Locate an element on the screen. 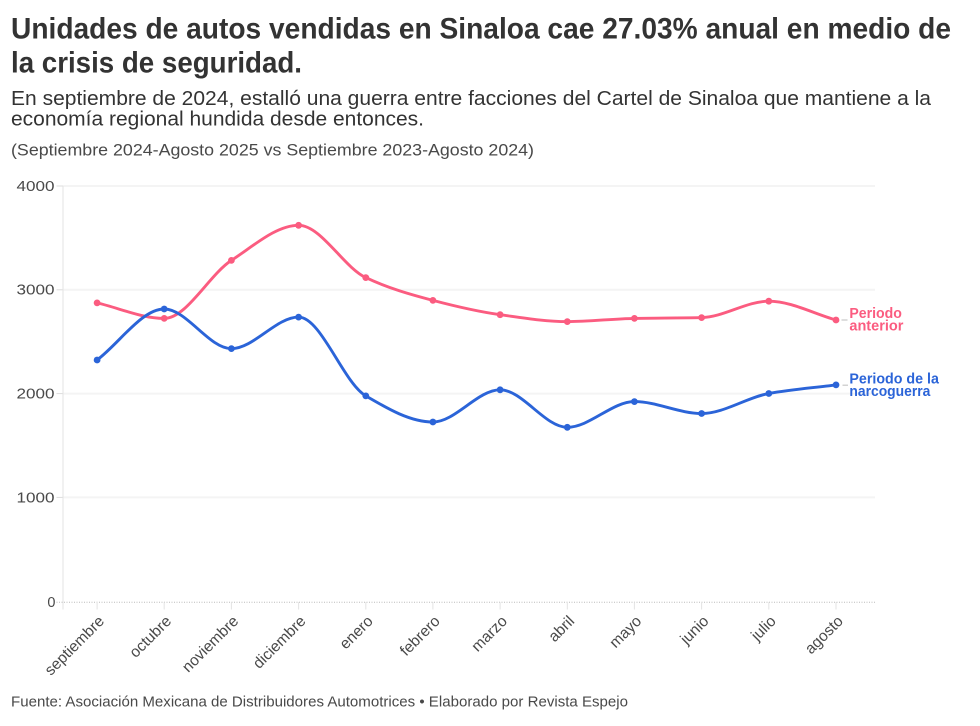  svg-text: narcoguerra is located at coordinates (890, 392).